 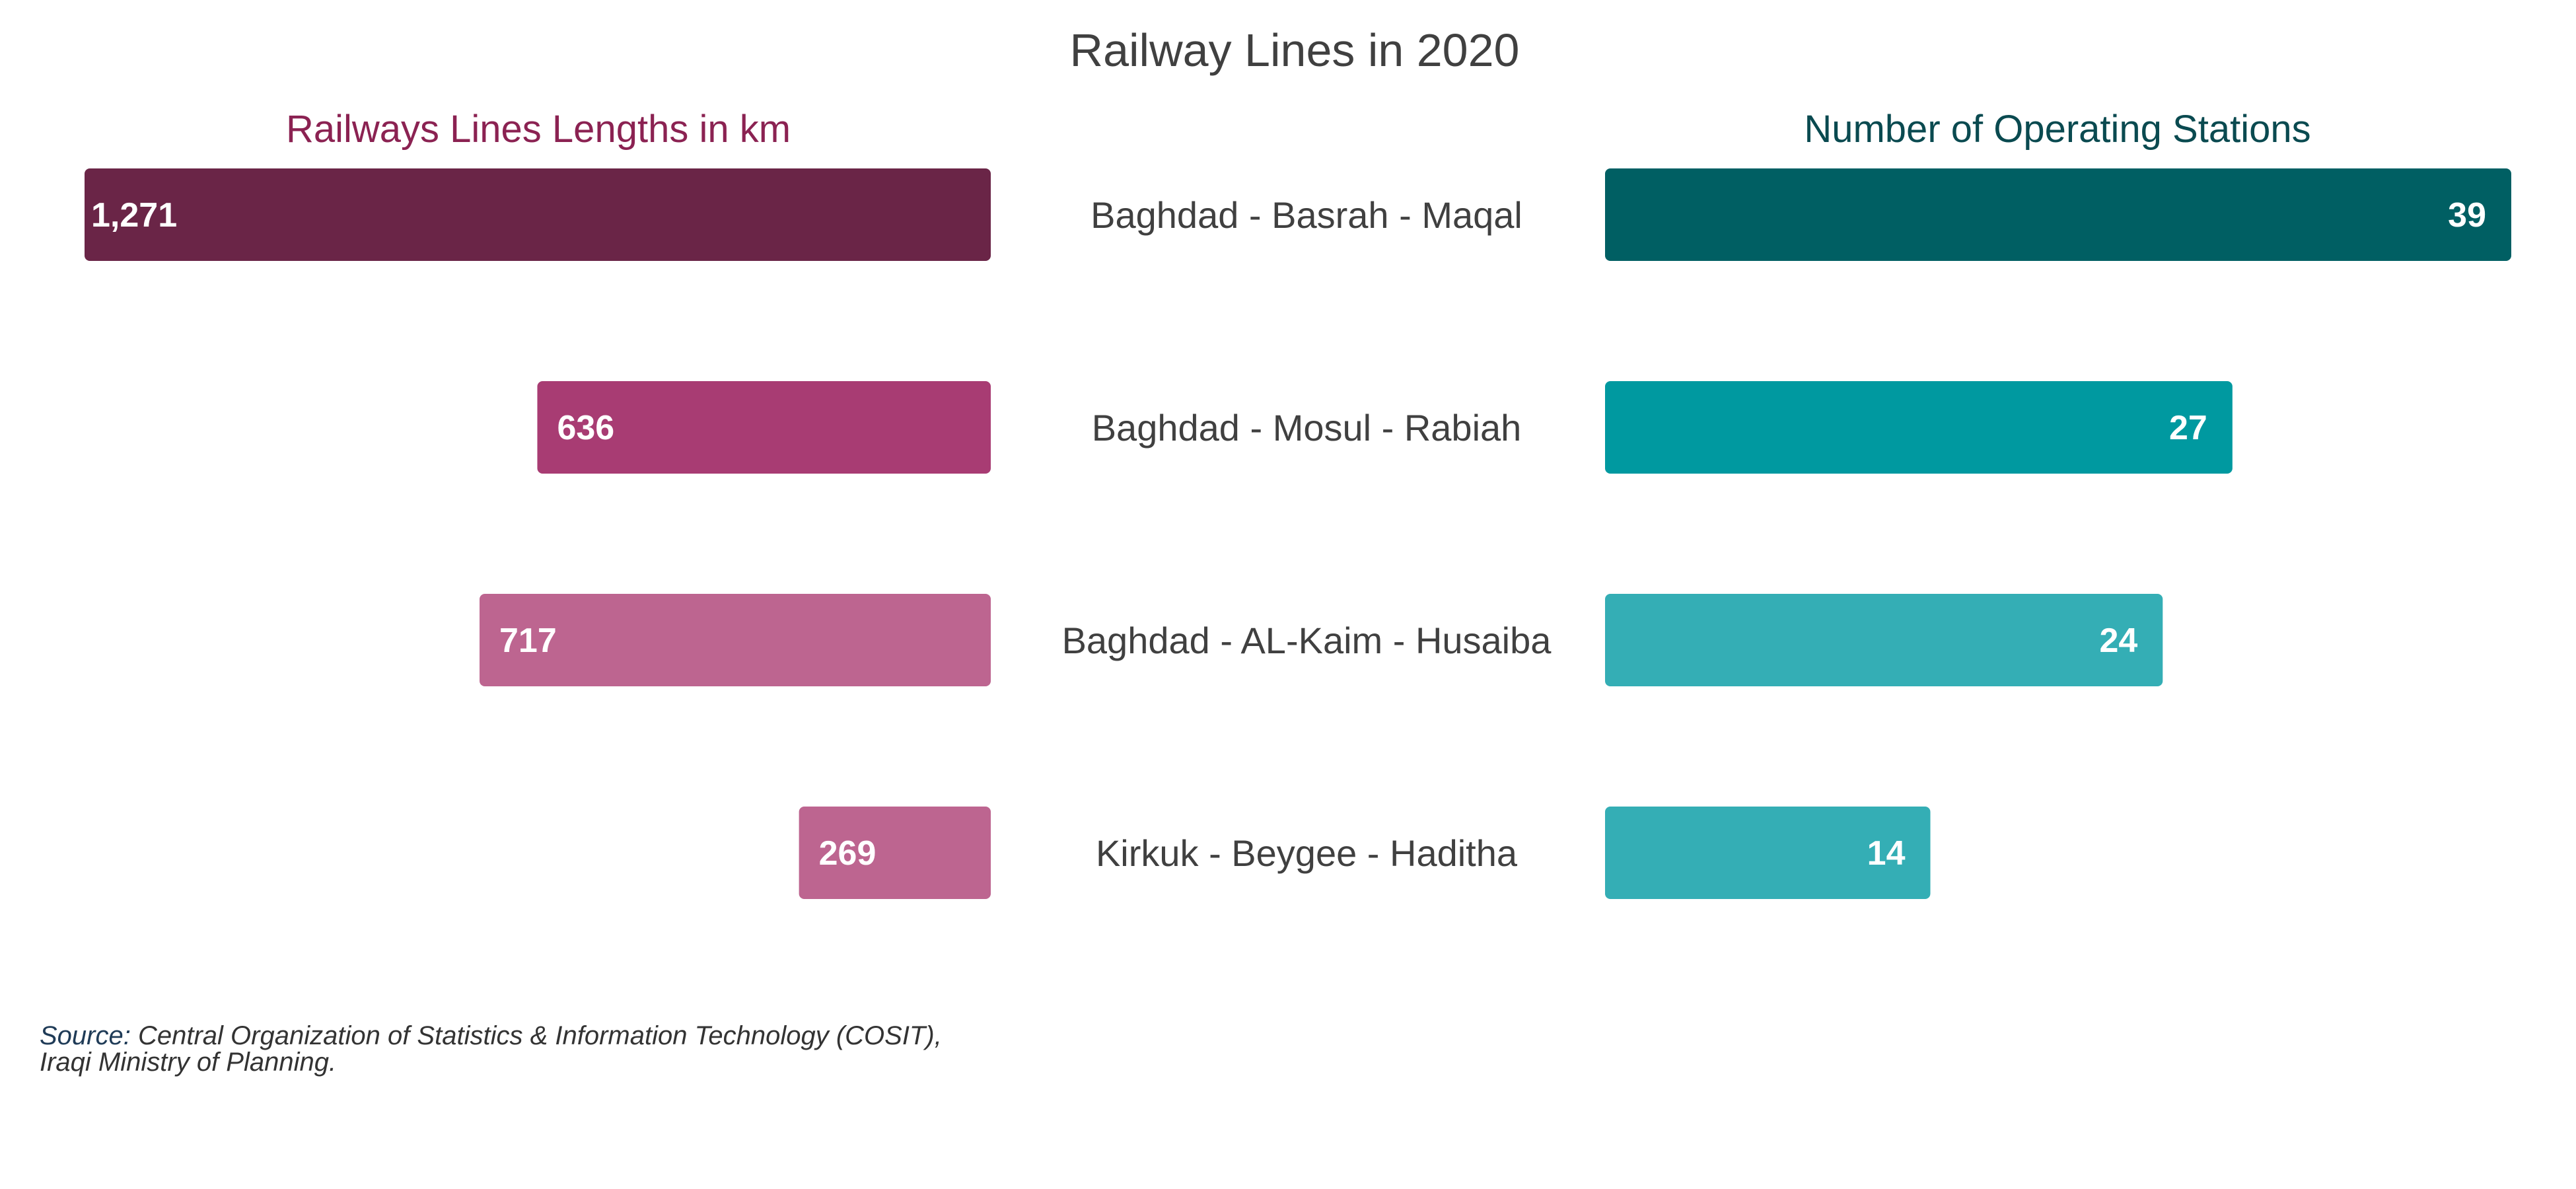 What do you see at coordinates (188, 1062) in the screenshot?
I see `source-line2: Iraqi Ministry of Planning.` at bounding box center [188, 1062].